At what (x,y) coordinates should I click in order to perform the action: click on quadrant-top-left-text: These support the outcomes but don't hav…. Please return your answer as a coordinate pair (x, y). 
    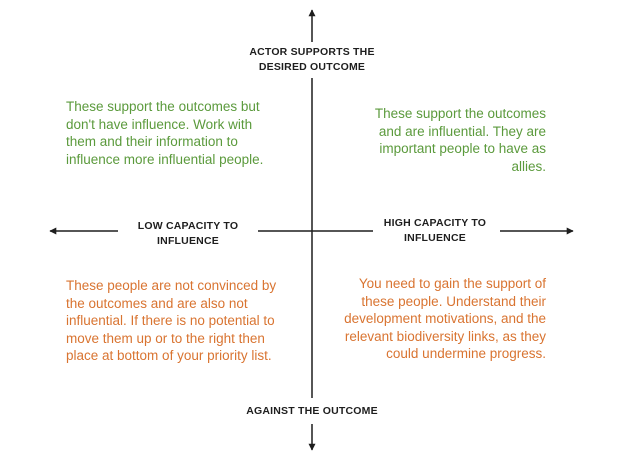
    Looking at the image, I should click on (165, 133).